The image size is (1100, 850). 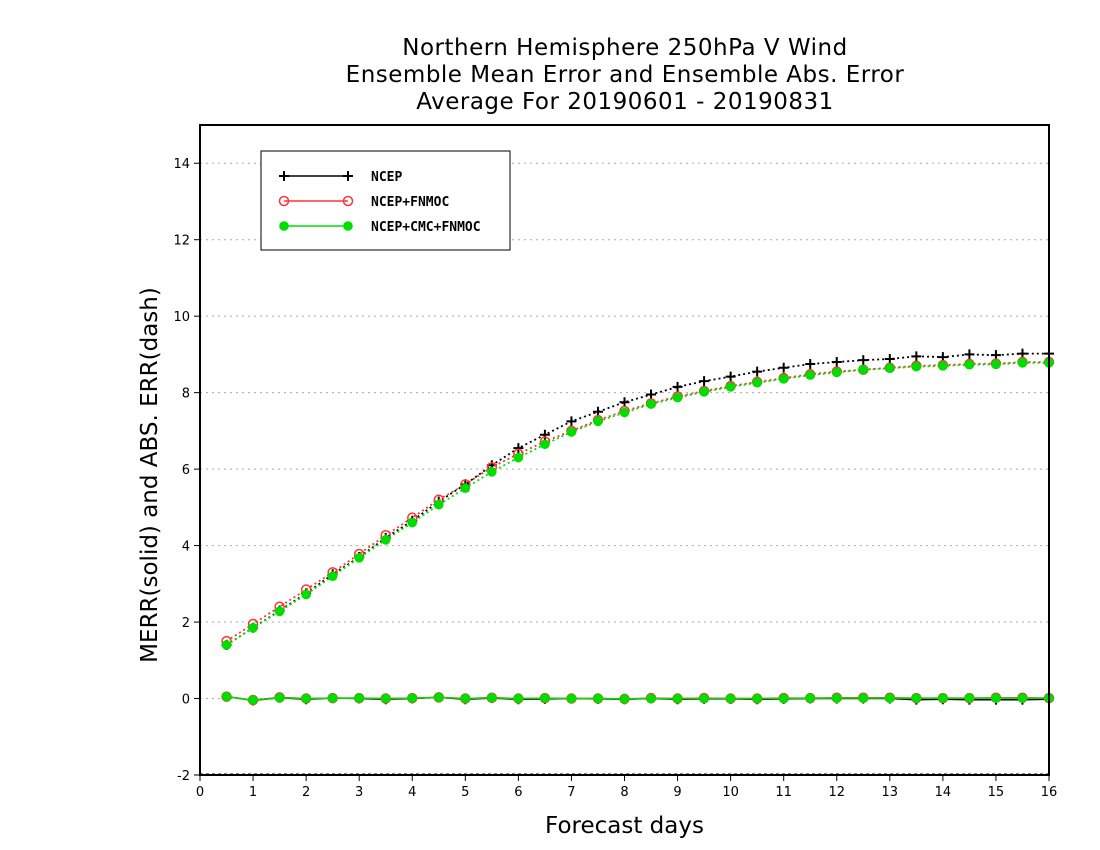 I want to click on y-tick-label: 10, so click(x=181, y=317).